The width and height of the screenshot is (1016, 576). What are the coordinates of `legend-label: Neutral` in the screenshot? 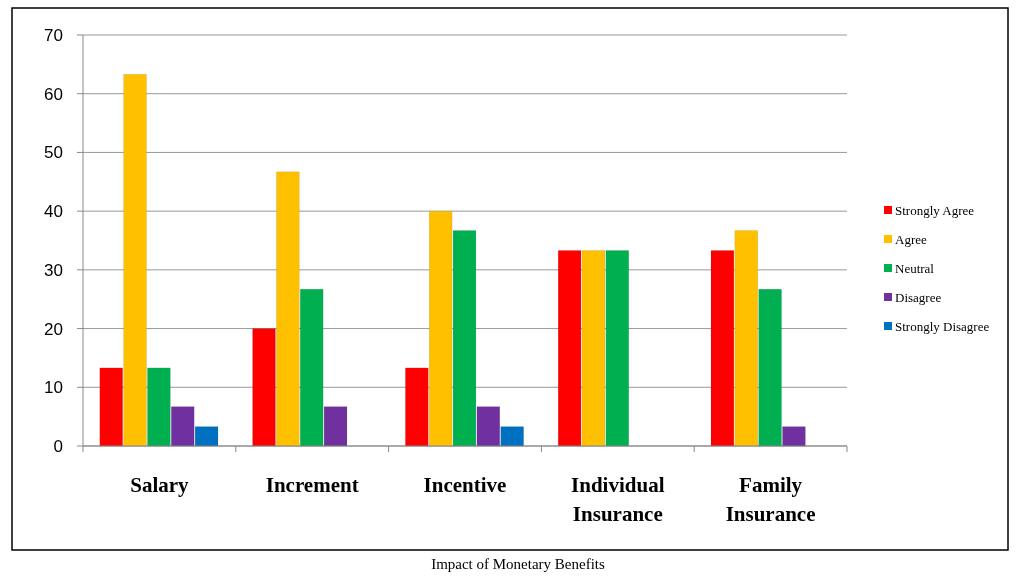 It's located at (915, 268).